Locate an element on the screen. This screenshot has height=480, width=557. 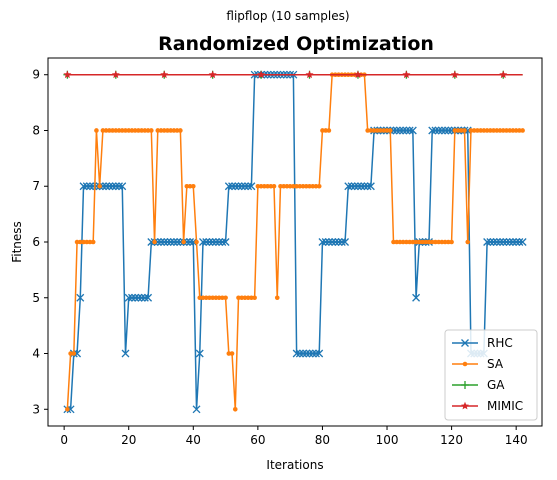
y-tick-label: 7 is located at coordinates (36, 186).